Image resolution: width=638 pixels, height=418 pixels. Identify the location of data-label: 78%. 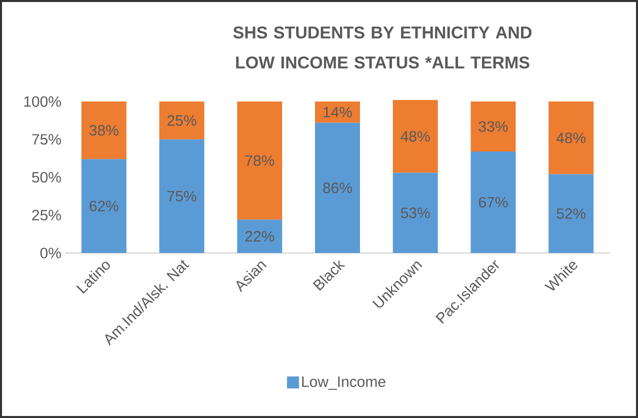
(259, 160).